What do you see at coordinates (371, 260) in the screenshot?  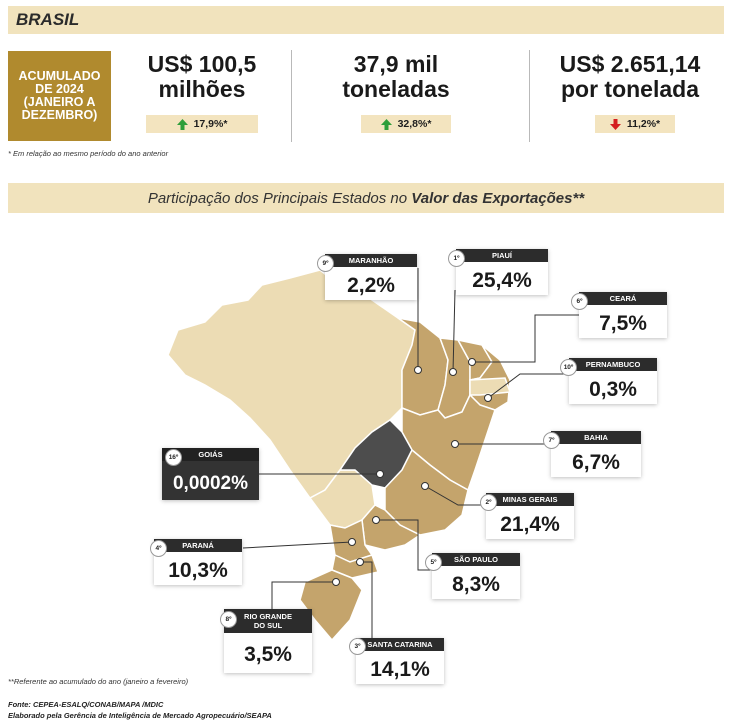 I see `card-state-name: MARANHÃO` at bounding box center [371, 260].